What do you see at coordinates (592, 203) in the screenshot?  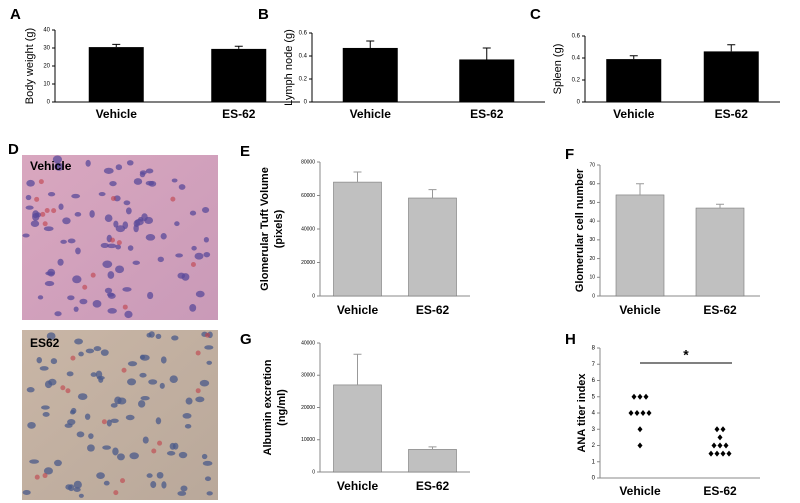 I see `y-tick-label: 50` at bounding box center [592, 203].